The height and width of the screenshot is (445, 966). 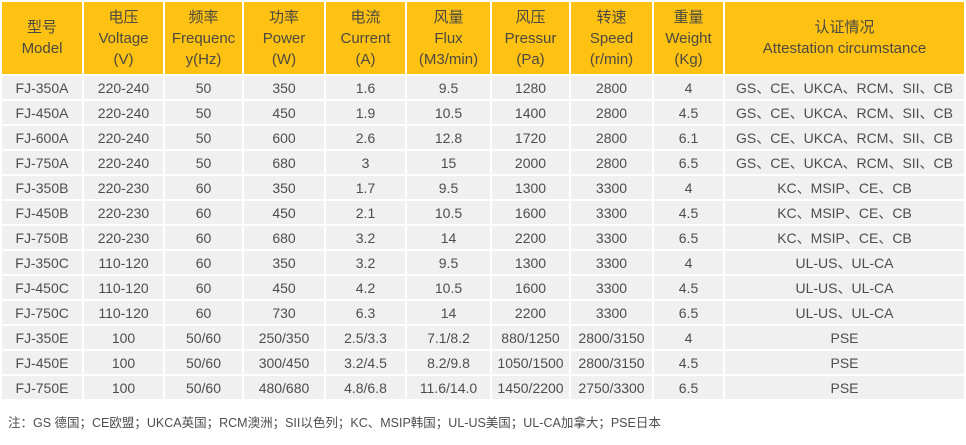 I want to click on cell-power: 600, so click(x=284, y=137).